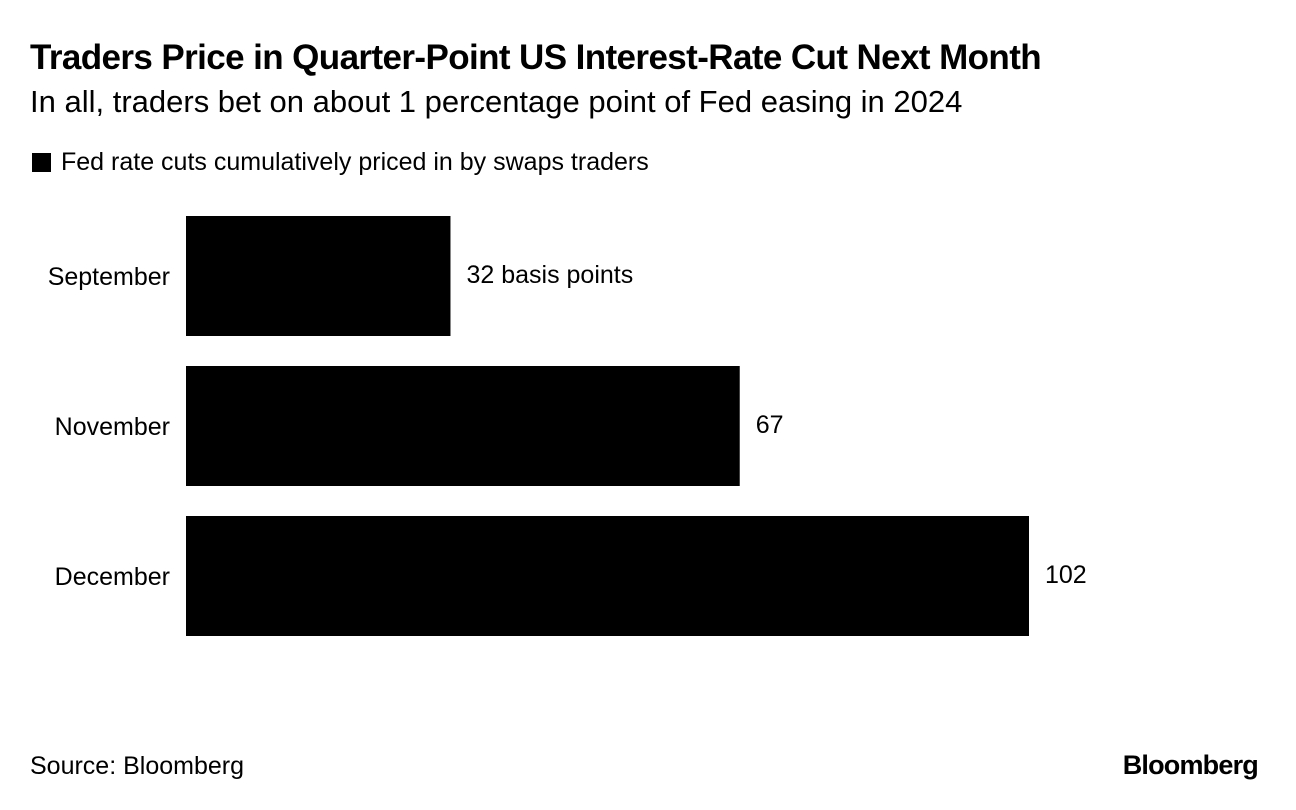  I want to click on source-note: Source: Bloomberg, so click(137, 766).